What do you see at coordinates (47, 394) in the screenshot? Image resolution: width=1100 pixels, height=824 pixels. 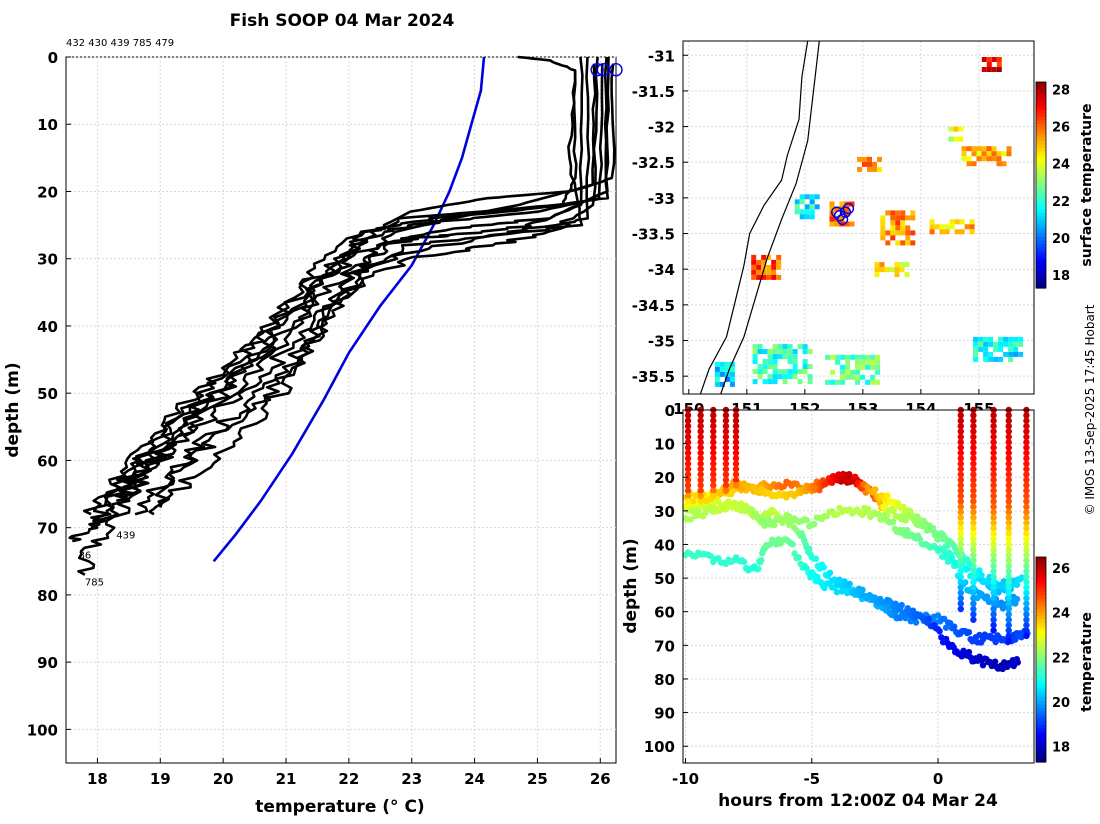 I see `profile-y-tick-label: 50` at bounding box center [47, 394].